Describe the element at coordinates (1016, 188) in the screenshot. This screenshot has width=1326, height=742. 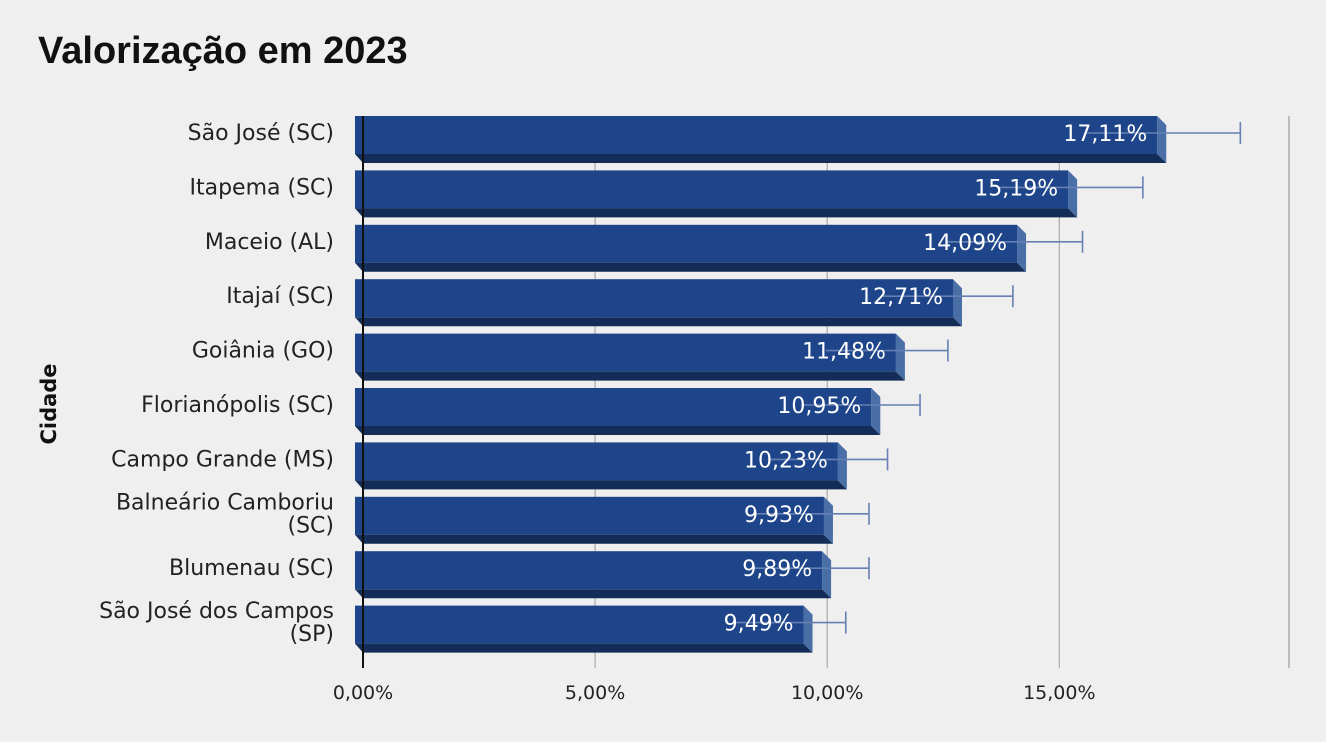
I see `data-label: 15,19%` at that location.